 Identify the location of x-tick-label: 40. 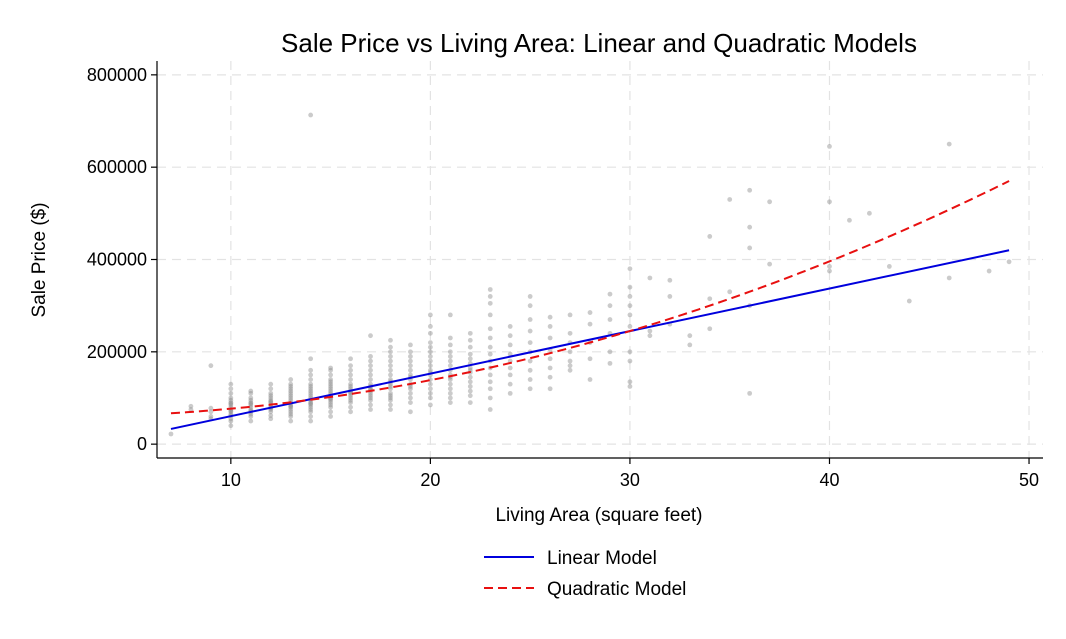
(829, 480).